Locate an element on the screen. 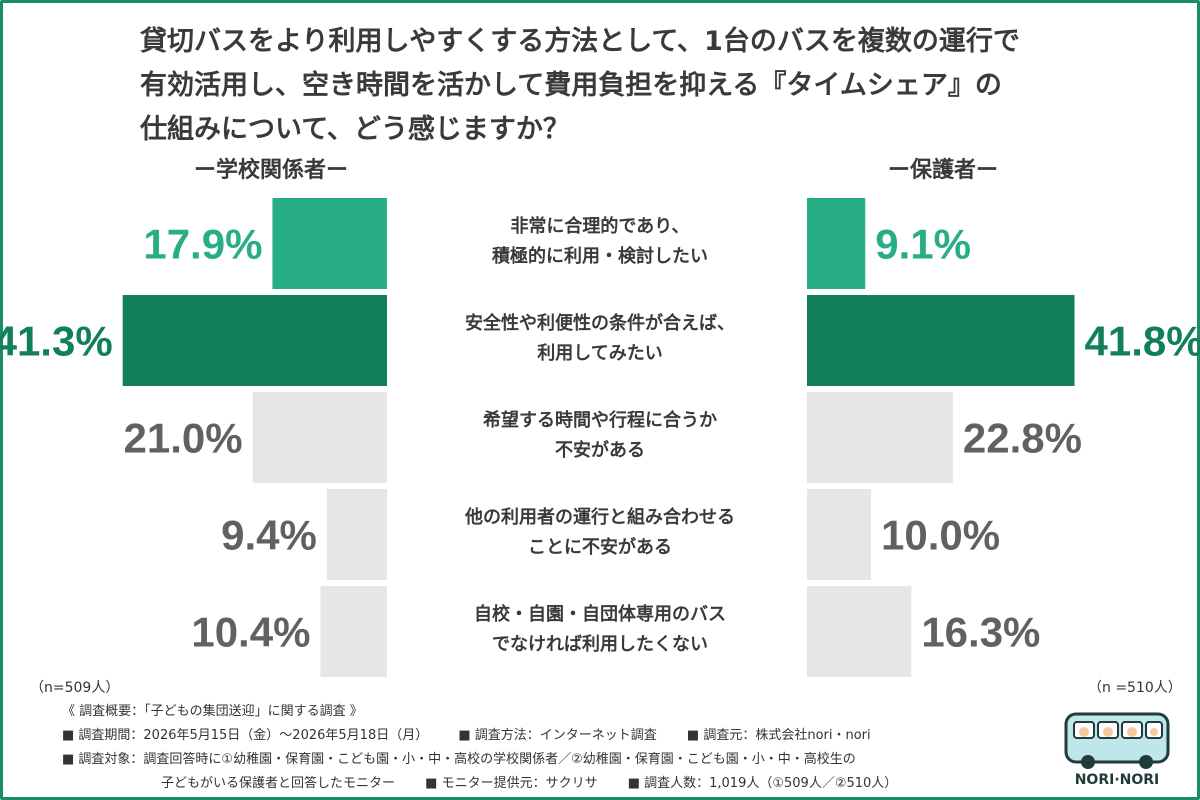 The width and height of the screenshot is (1200, 800). sample-size-school: （n=509人） is located at coordinates (75, 688).